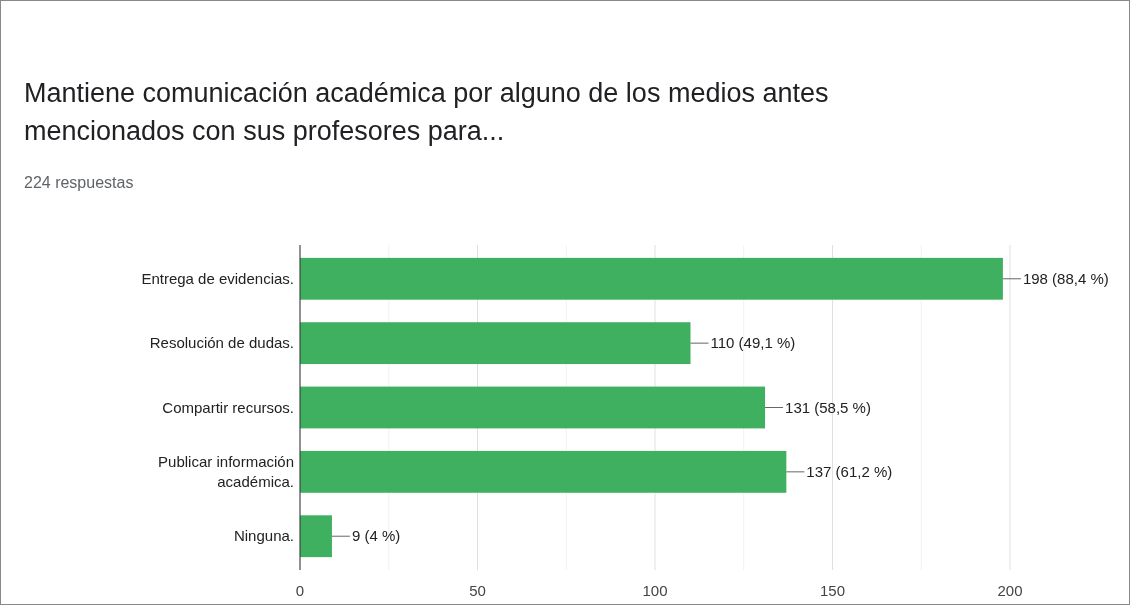  What do you see at coordinates (477, 590) in the screenshot?
I see `x-tick-label: 50` at bounding box center [477, 590].